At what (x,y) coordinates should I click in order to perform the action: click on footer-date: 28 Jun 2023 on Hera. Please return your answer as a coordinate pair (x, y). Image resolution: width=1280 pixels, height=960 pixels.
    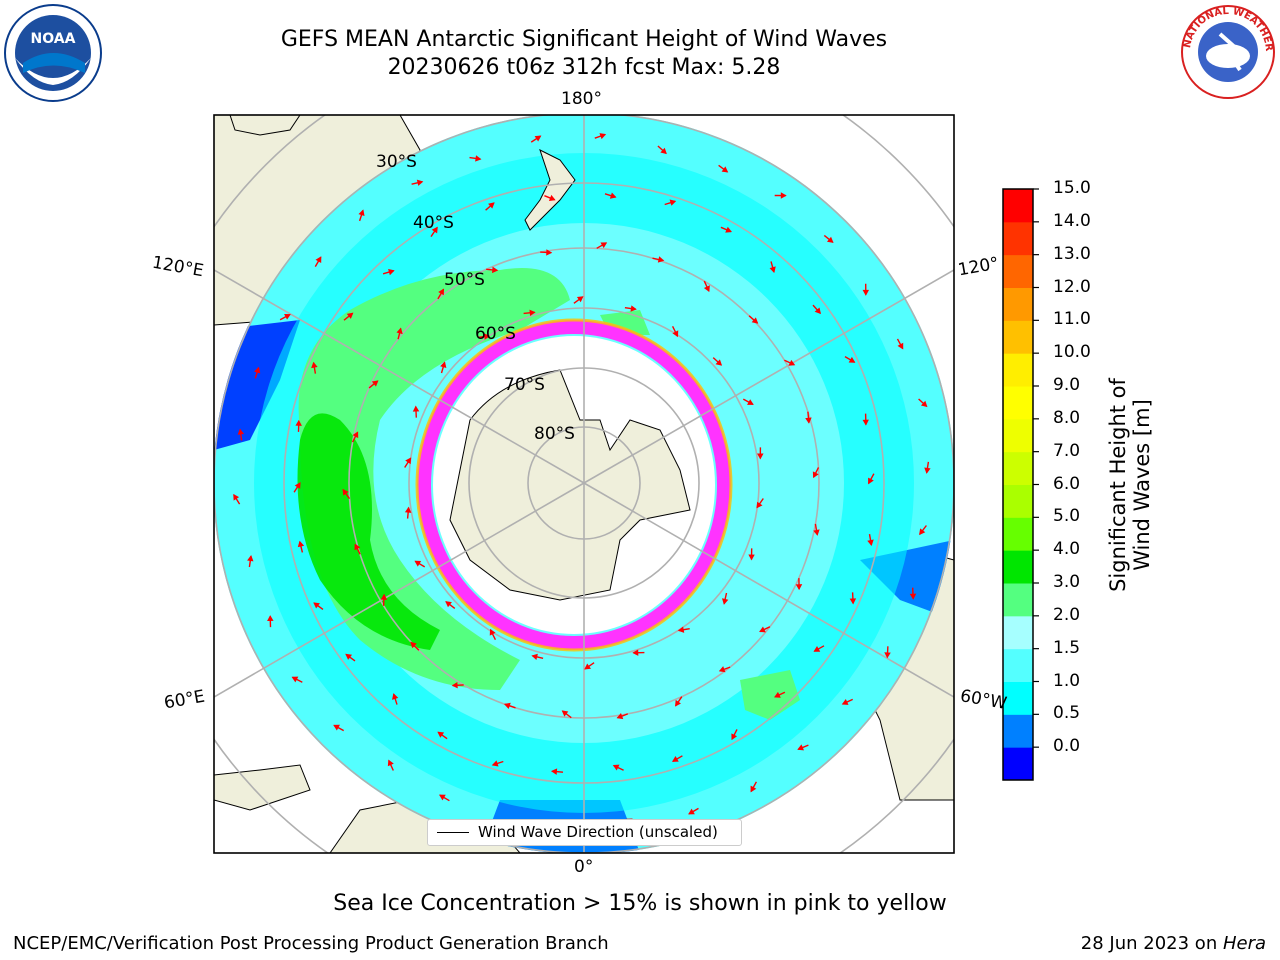
    Looking at the image, I should click on (1173, 943).